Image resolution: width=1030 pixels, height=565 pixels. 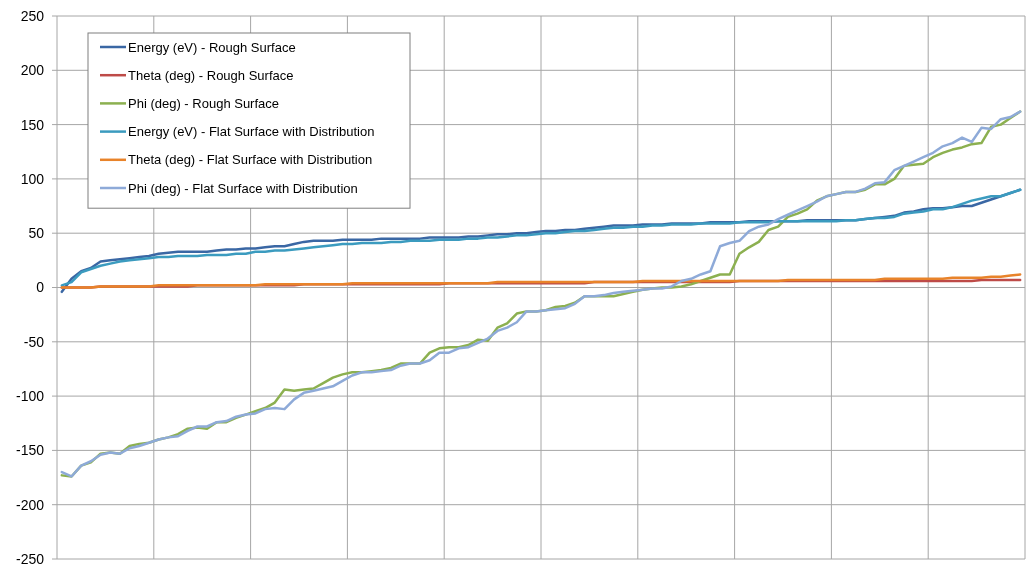 What do you see at coordinates (32, 15) in the screenshot?
I see `y-tick-label: 250` at bounding box center [32, 15].